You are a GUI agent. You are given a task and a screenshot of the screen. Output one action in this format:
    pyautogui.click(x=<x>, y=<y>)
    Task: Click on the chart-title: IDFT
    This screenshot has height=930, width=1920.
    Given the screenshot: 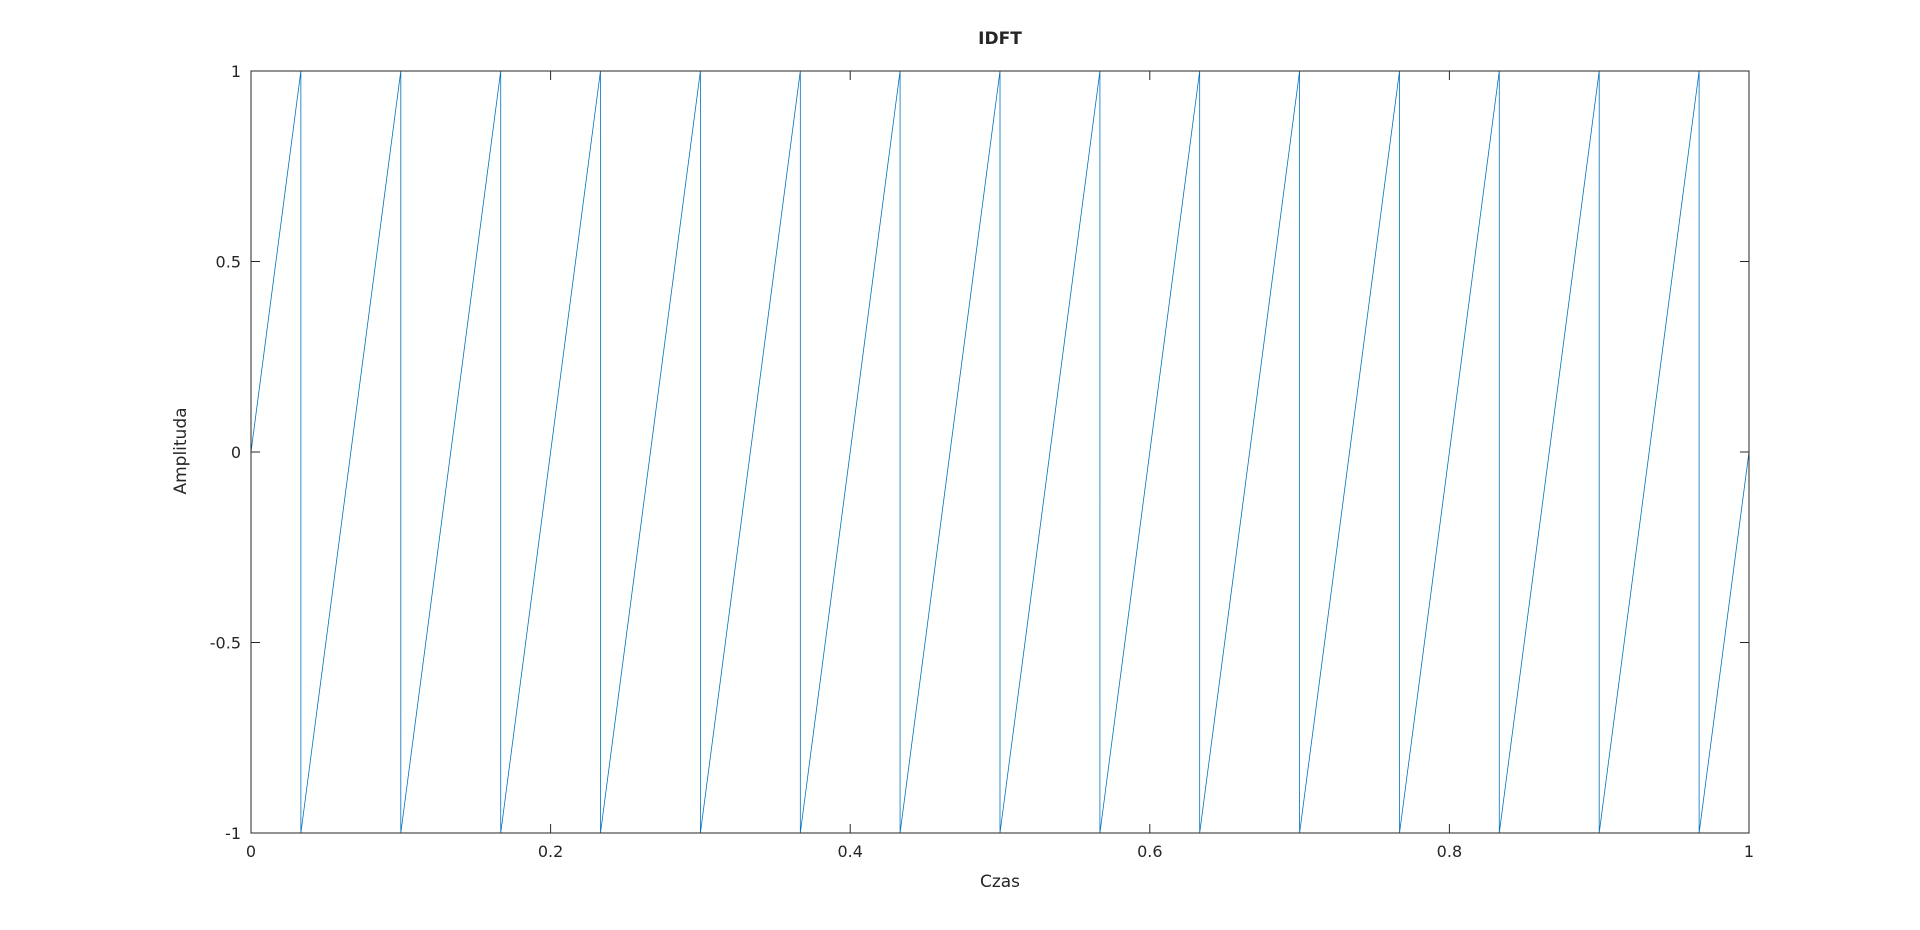 What is the action you would take?
    pyautogui.click(x=1000, y=39)
    